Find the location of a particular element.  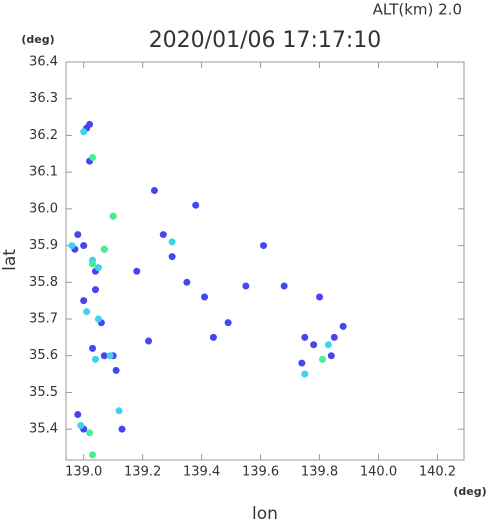

x-axis-label: lon is located at coordinates (265, 512).